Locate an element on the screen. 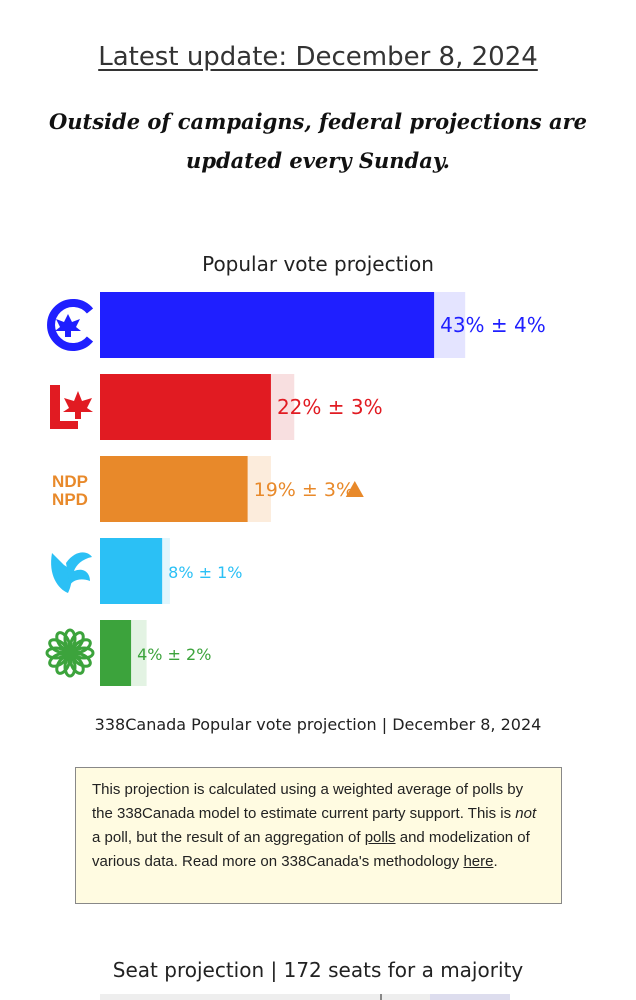 This screenshot has width=636, height=1000. ndp-logo-text: NDP is located at coordinates (70, 481).